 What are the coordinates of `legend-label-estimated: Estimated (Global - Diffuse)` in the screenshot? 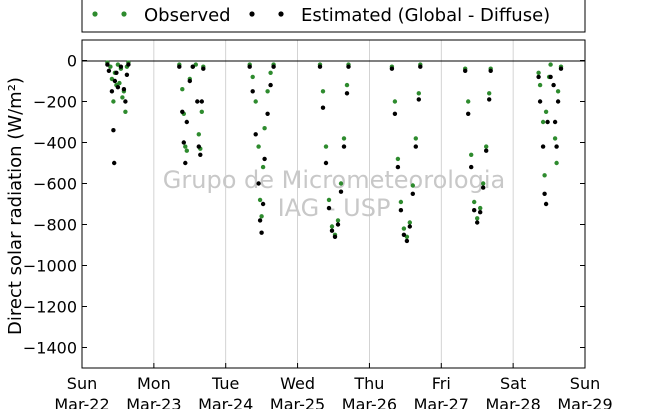 It's located at (425, 15).